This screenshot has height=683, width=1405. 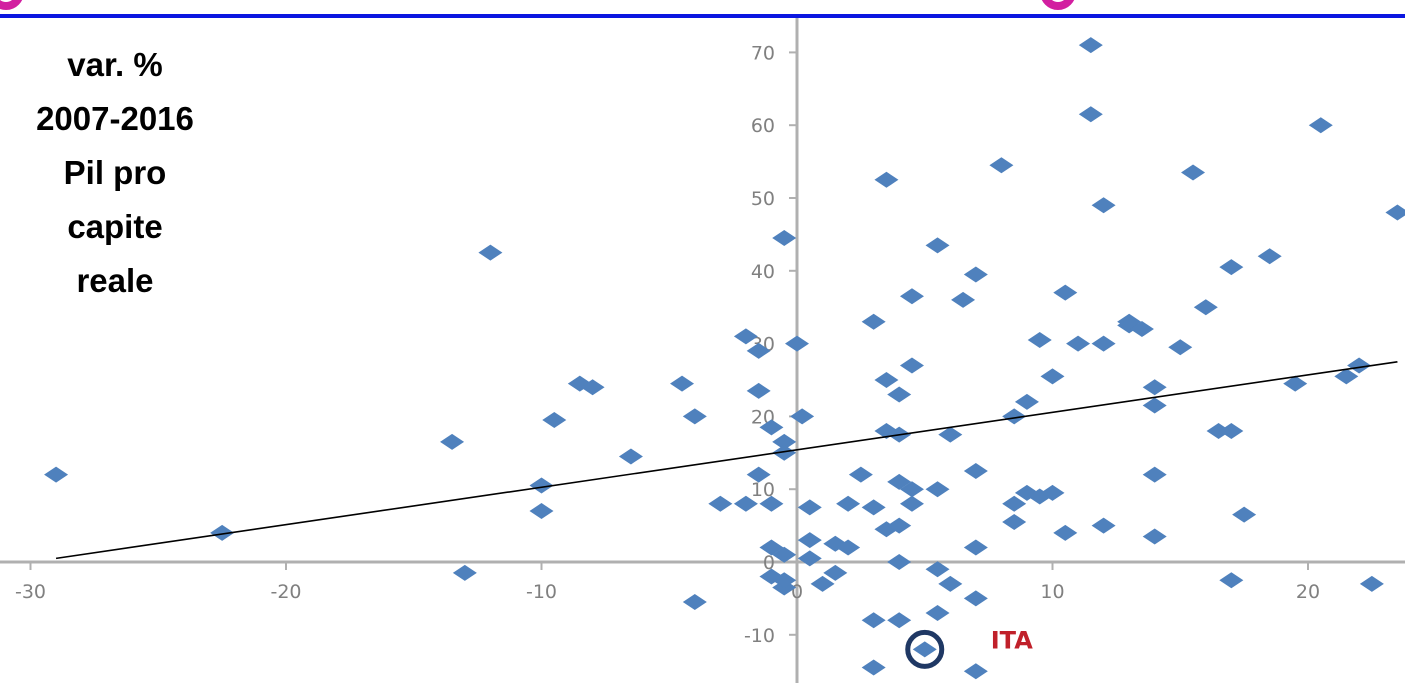 What do you see at coordinates (30, 592) in the screenshot?
I see `x-tick-label: -30` at bounding box center [30, 592].